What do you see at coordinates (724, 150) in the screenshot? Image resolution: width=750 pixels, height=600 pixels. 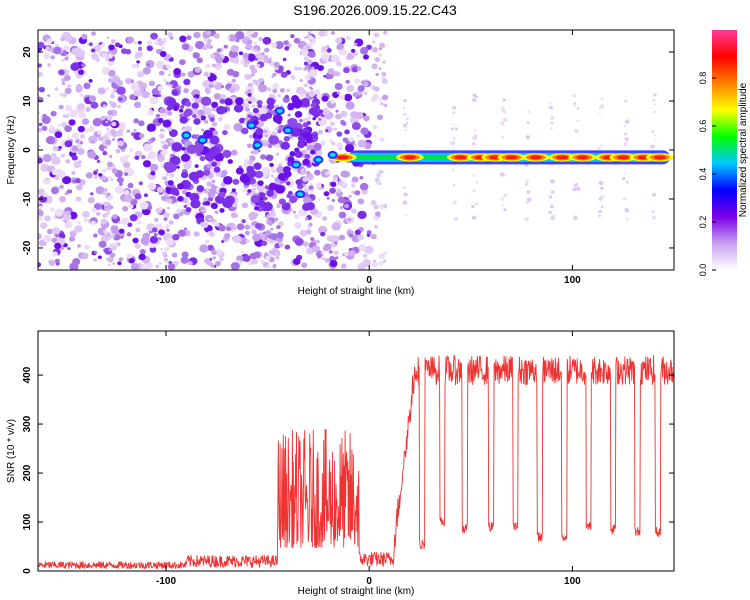 I see `colorbar-gradient` at bounding box center [724, 150].